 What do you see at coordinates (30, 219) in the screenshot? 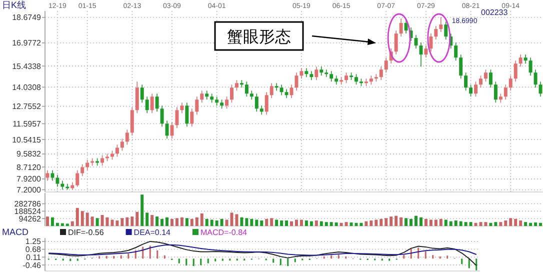
I see `y-tick-label: 94262` at bounding box center [30, 219].